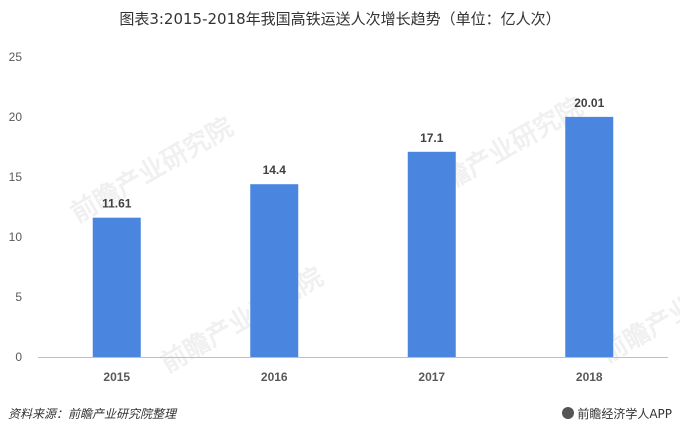 The image size is (680, 431). Describe the element at coordinates (16, 57) in the screenshot. I see `y-tick-label: 25` at that location.